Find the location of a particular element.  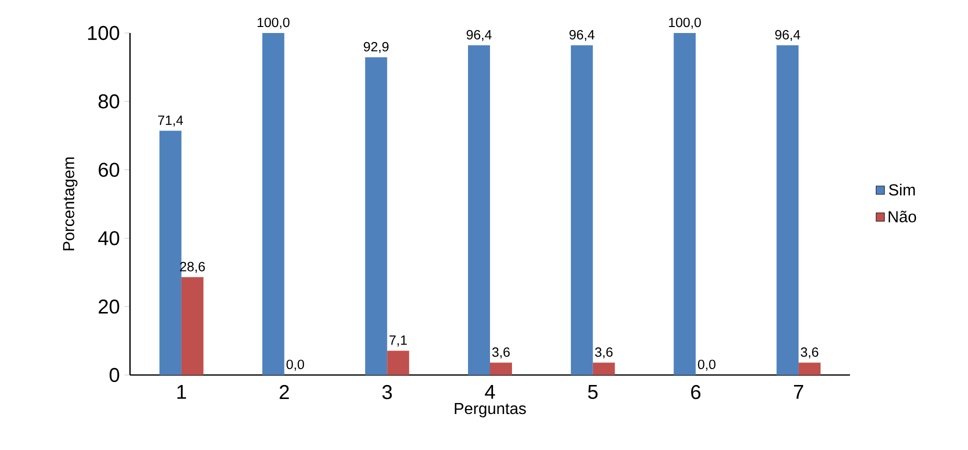

data-label: 7,1 is located at coordinates (398, 341).